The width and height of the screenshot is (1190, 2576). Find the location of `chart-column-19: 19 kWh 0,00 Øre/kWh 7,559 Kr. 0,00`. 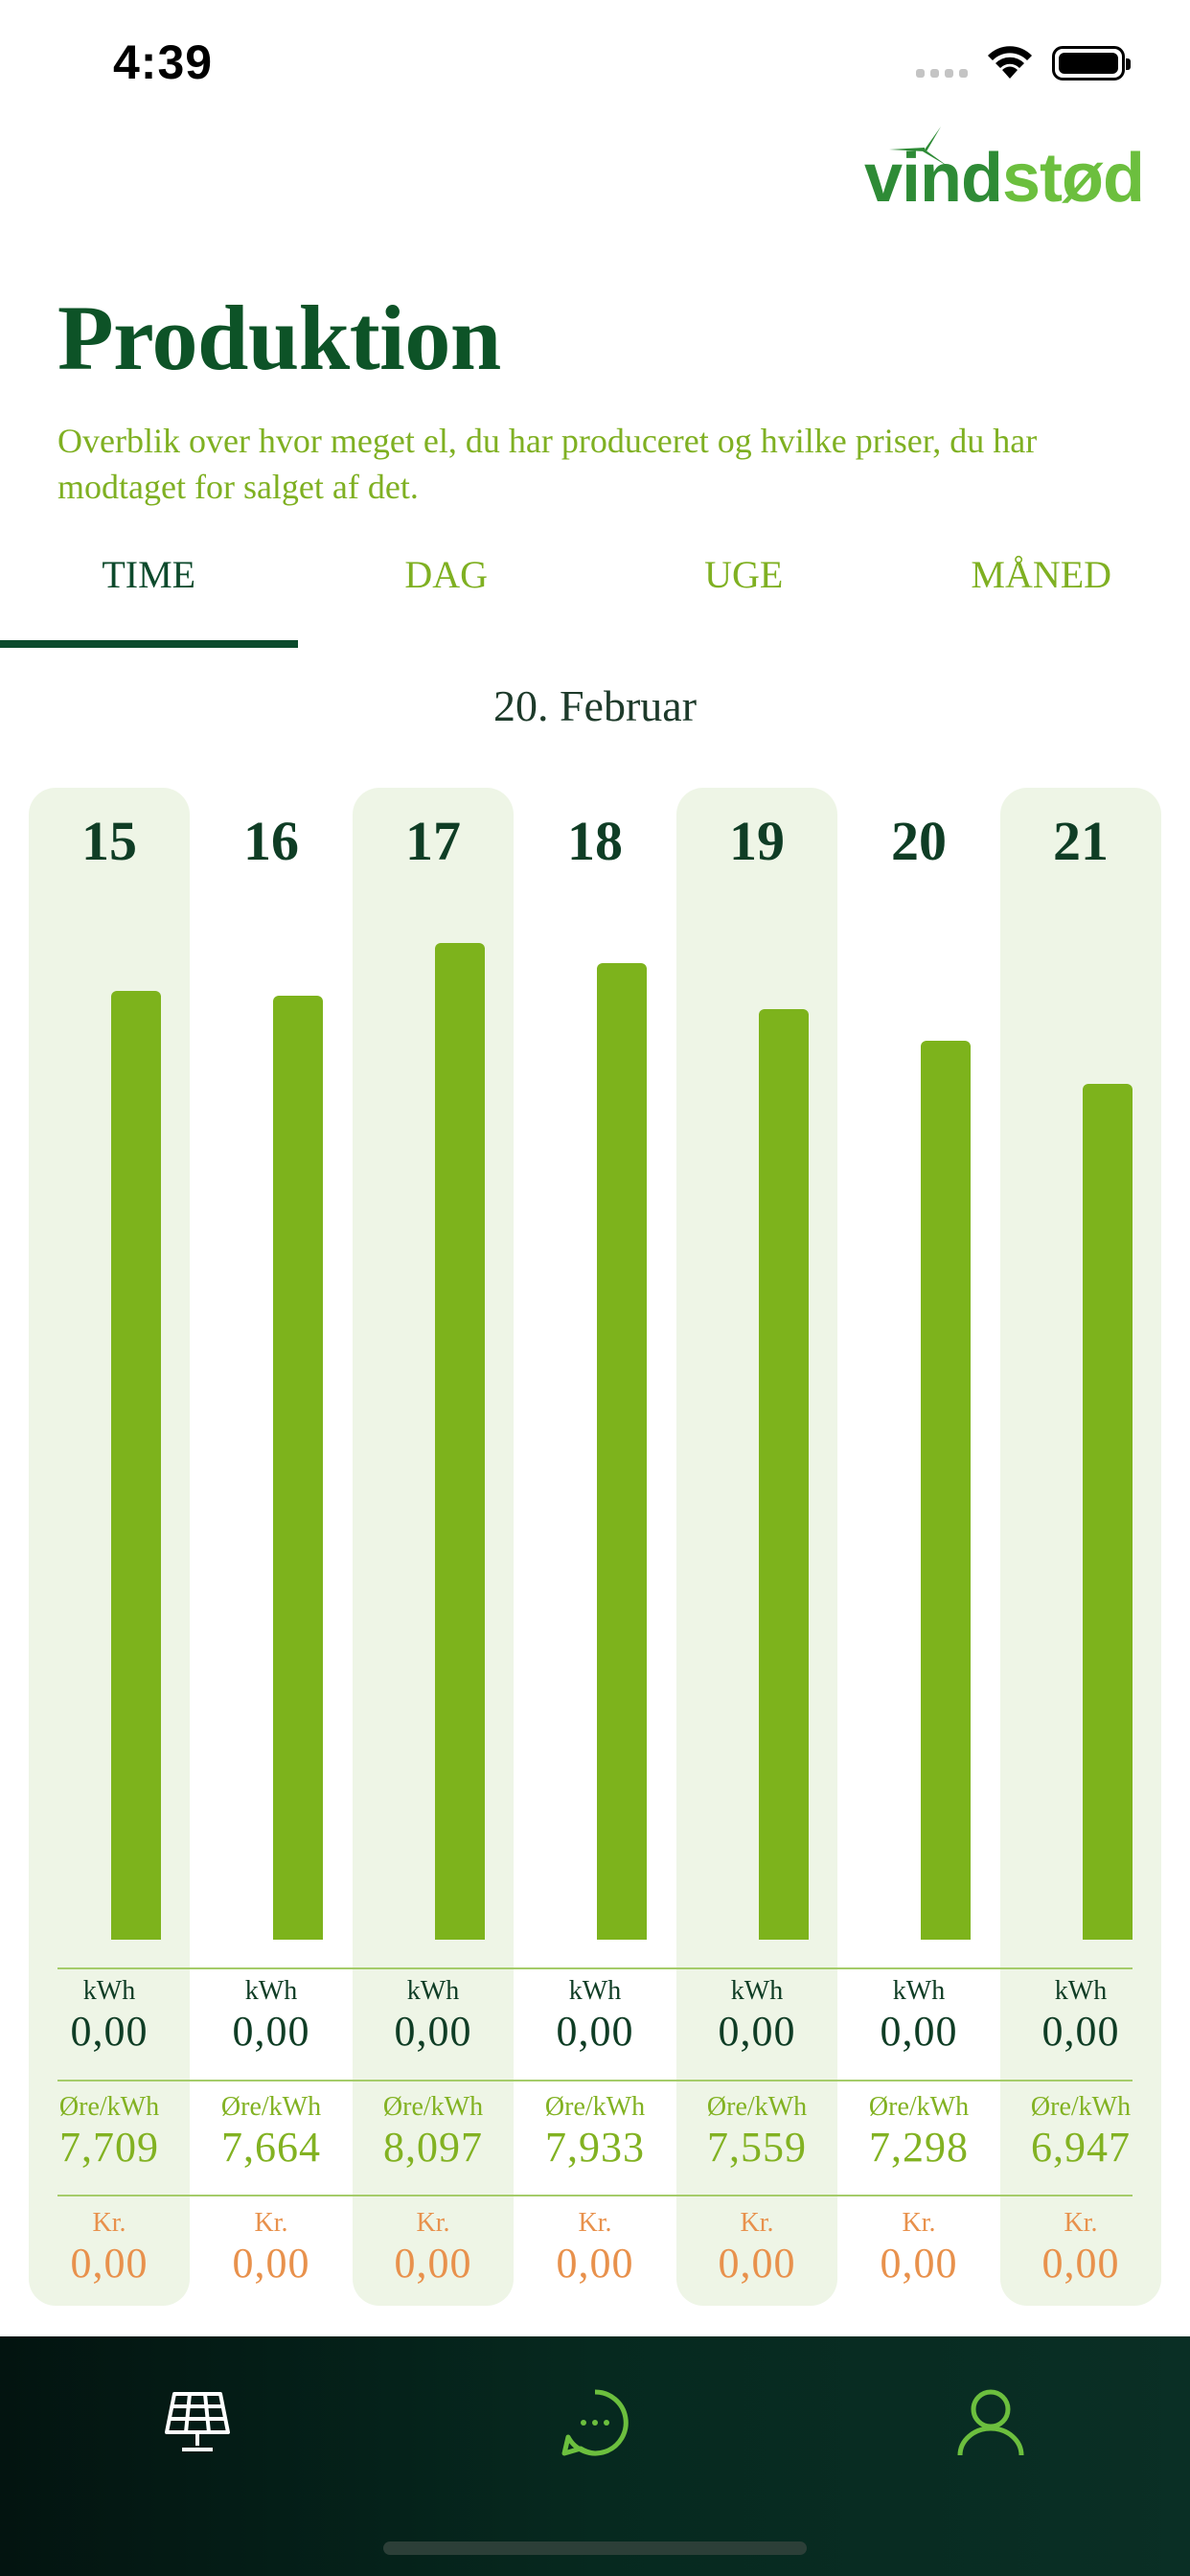

chart-column-19: 19 kWh 0,00 Øre/kWh 7,559 Kr. 0,00 is located at coordinates (757, 1547).